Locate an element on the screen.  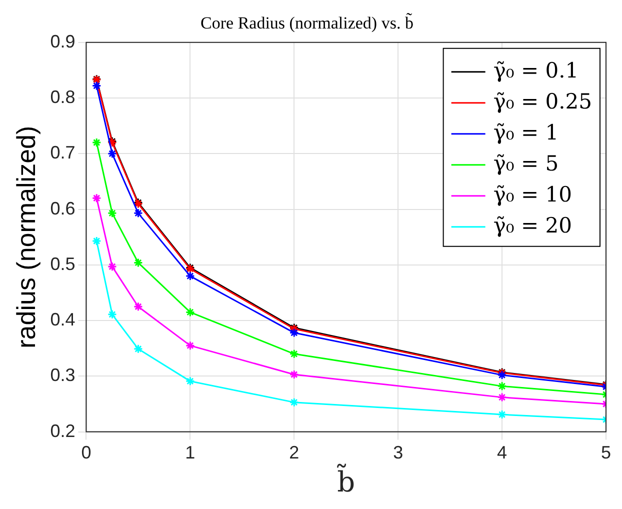
x-tick-label: 5 is located at coordinates (605, 452).